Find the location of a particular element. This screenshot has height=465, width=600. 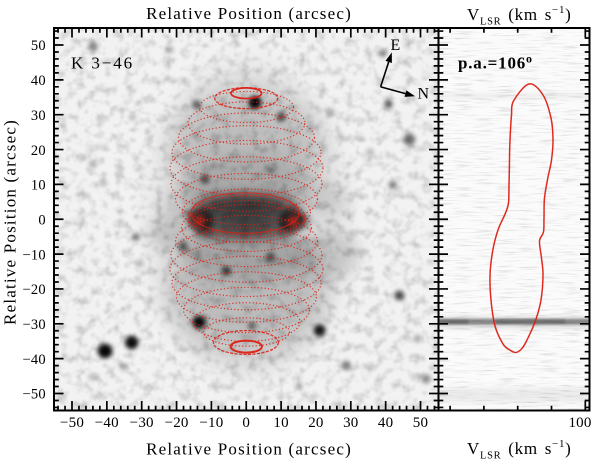

svg-text: E is located at coordinates (396, 45).